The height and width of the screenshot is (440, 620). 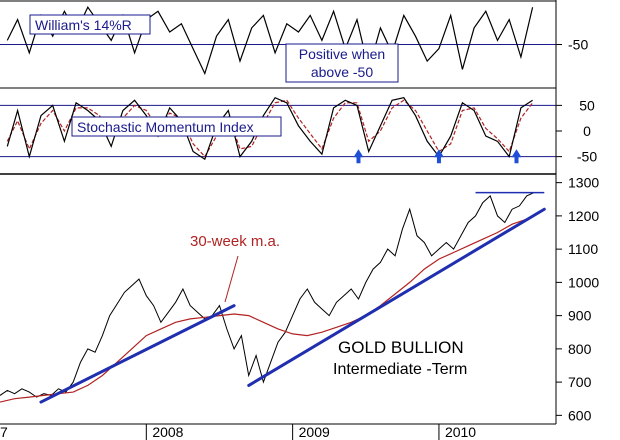 I want to click on x-tick-label: 2009, so click(x=314, y=432).